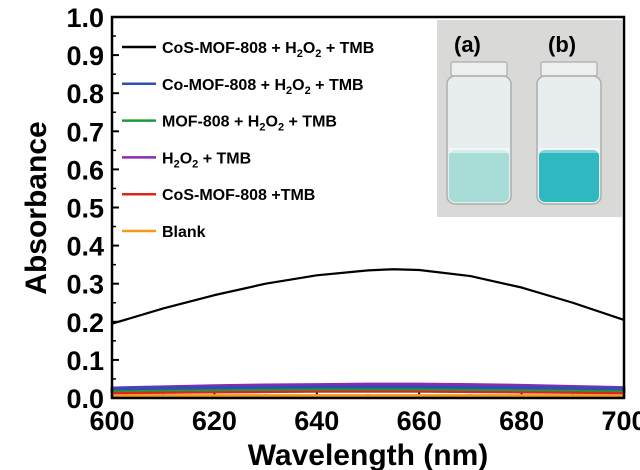 This screenshot has width=640, height=470. What do you see at coordinates (85, 170) in the screenshot?
I see `y-tick-label: 0.6` at bounding box center [85, 170].